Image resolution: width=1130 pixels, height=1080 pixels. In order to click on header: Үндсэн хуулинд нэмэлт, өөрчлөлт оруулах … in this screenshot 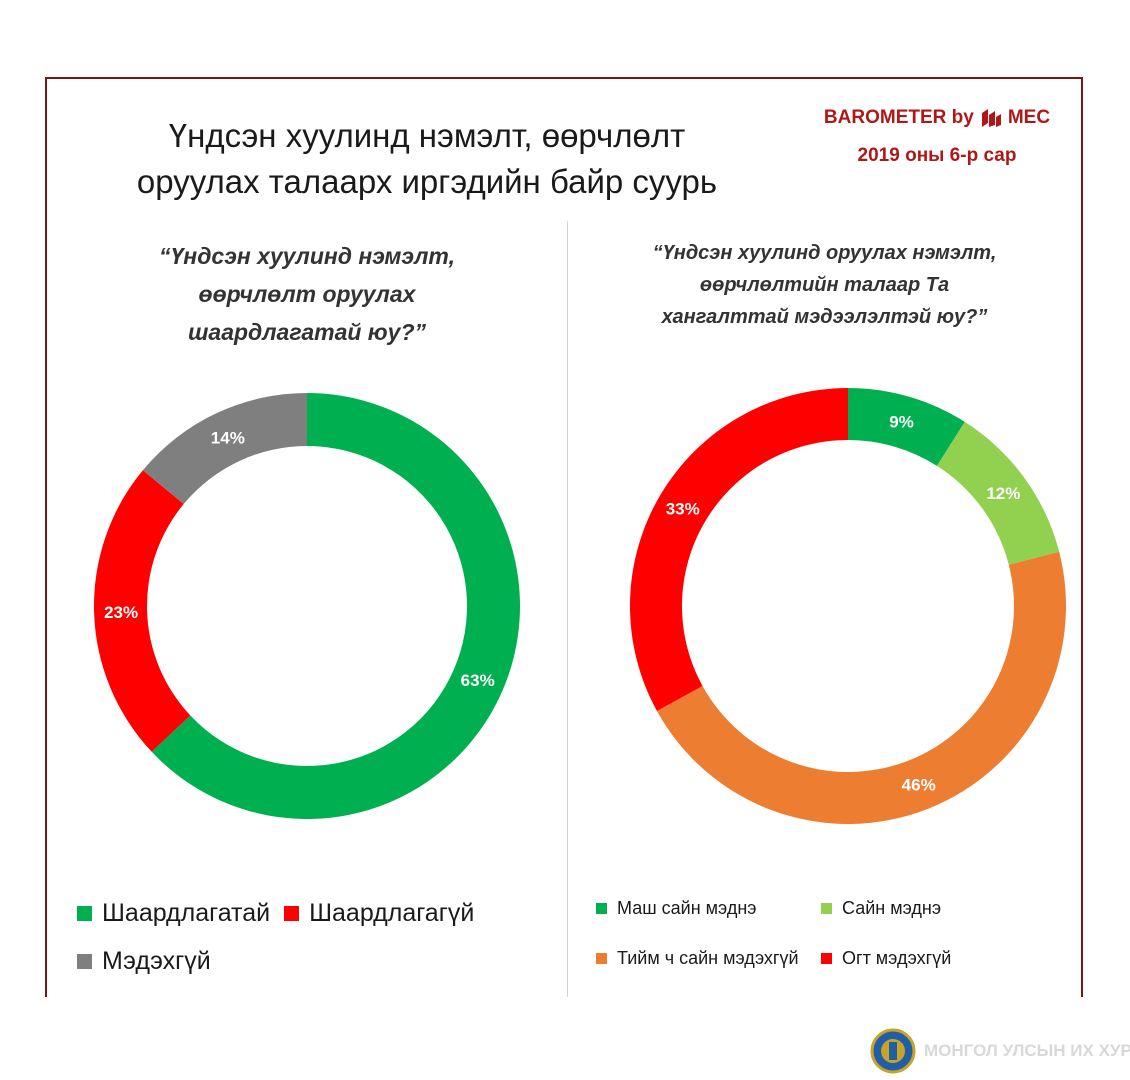, I will do `click(564, 150)`.